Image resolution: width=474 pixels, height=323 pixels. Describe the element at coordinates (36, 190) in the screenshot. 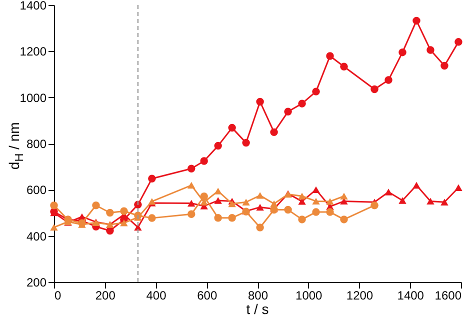

I see `y-tick-label: 600` at that location.